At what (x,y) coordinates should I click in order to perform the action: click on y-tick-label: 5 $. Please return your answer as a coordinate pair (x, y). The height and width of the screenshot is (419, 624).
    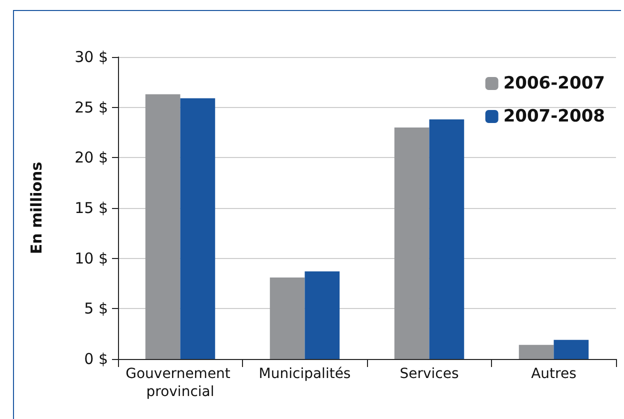
    Looking at the image, I should click on (96, 309).